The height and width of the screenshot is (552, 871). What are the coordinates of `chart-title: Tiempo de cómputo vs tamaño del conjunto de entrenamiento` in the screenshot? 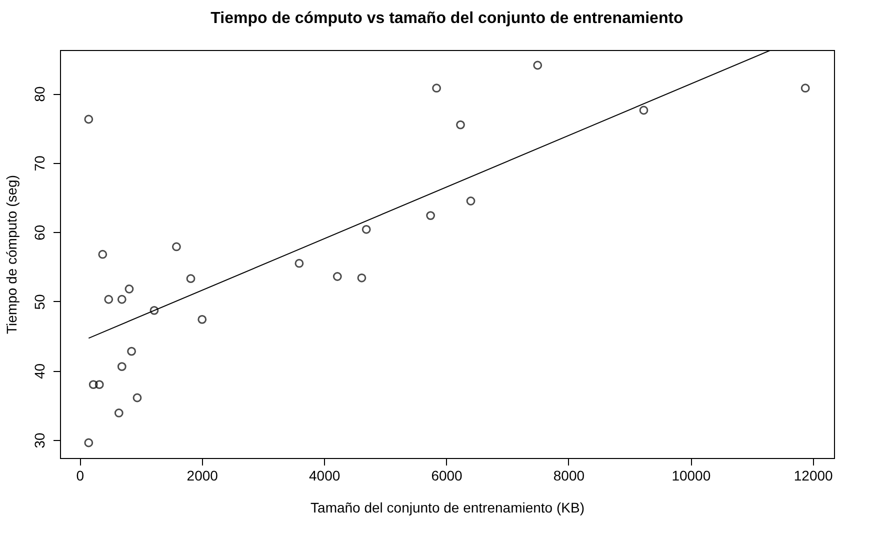 It's located at (447, 18).